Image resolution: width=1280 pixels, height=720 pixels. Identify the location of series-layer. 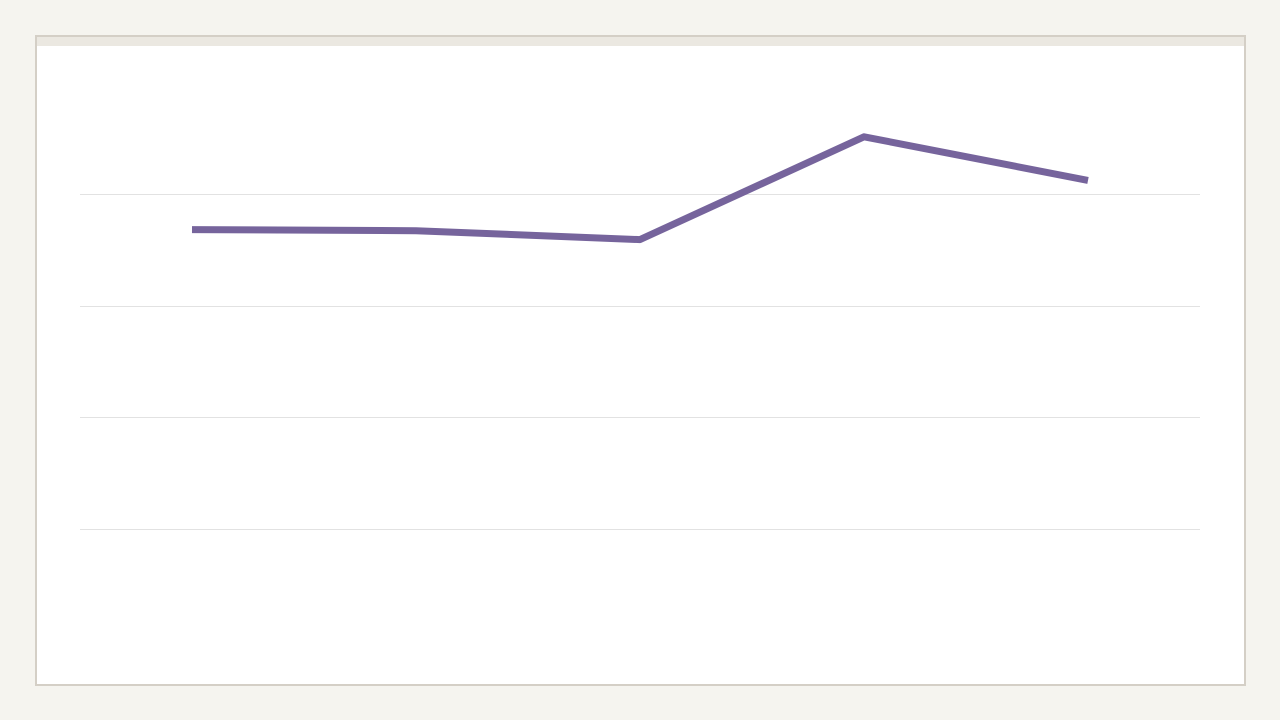
(640, 188).